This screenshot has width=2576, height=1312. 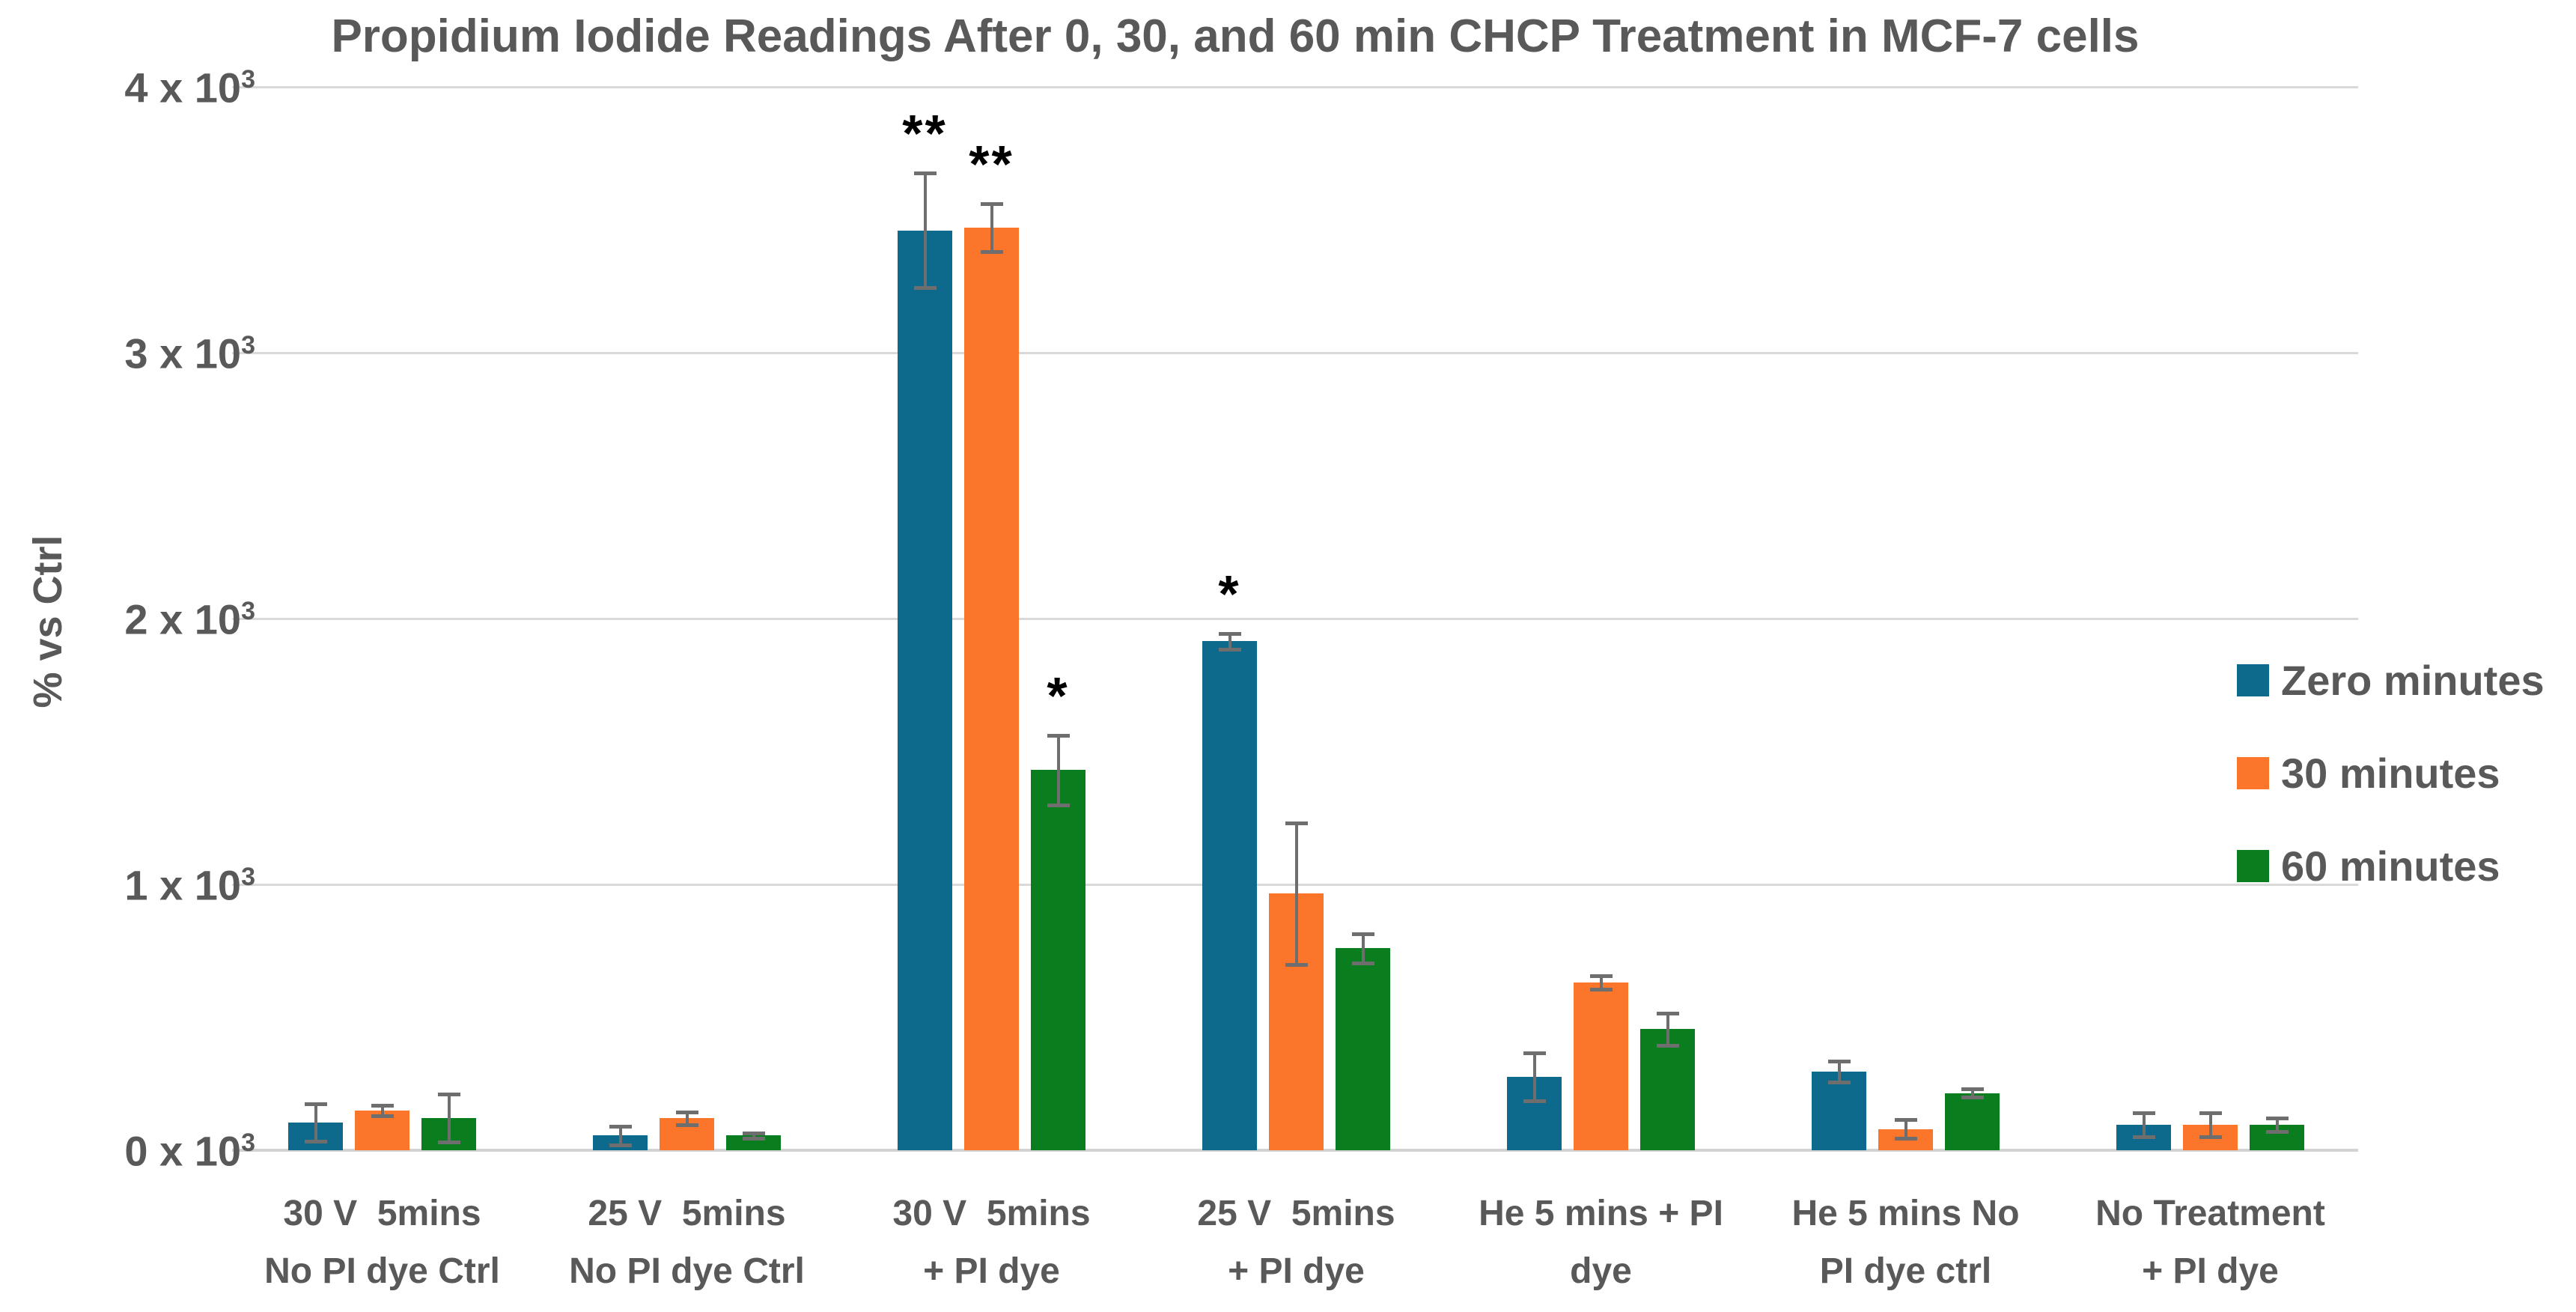 I want to click on legend-label: 30 minutes, so click(x=2390, y=773).